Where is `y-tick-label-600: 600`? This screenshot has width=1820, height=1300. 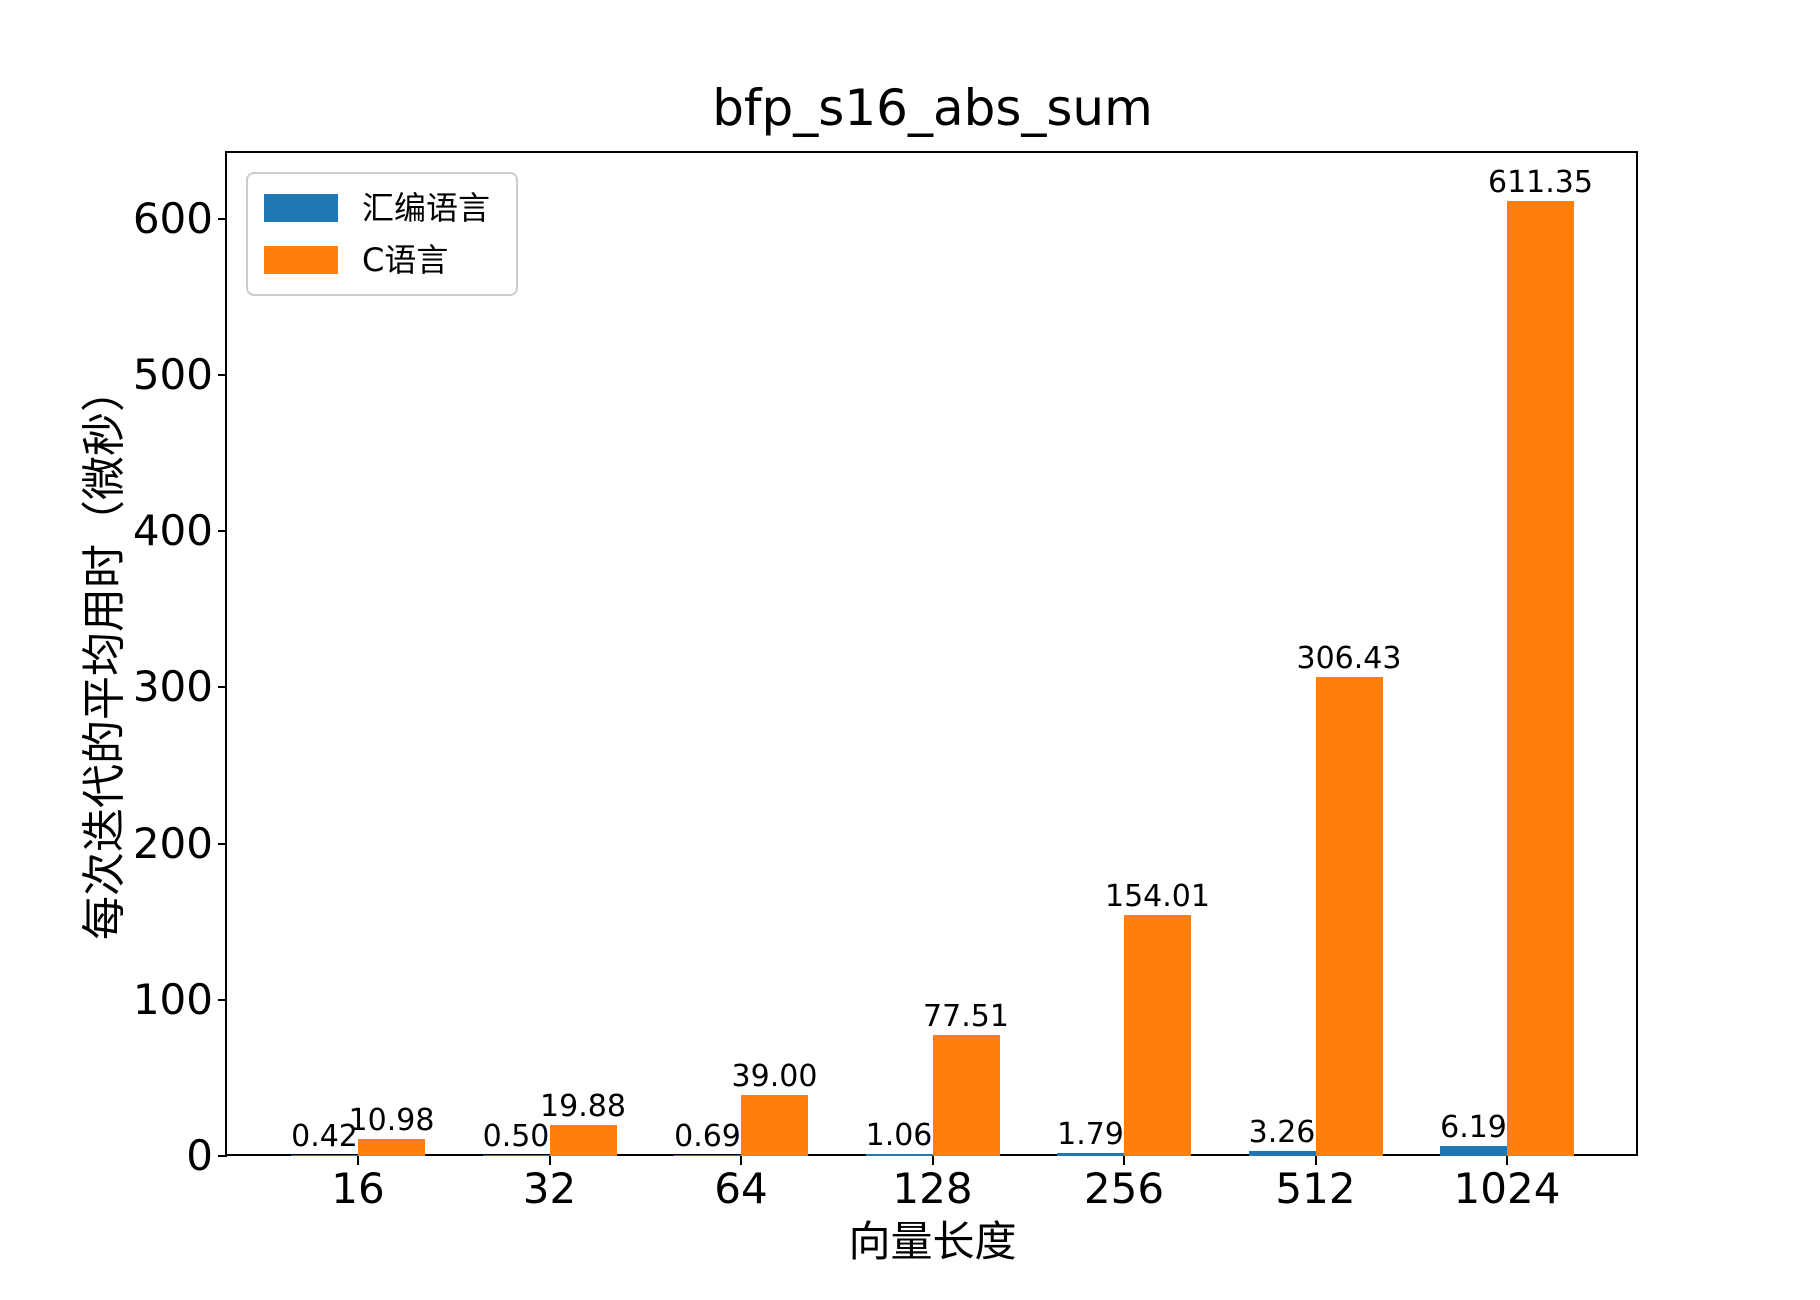
y-tick-label-600: 600 is located at coordinates (172, 218).